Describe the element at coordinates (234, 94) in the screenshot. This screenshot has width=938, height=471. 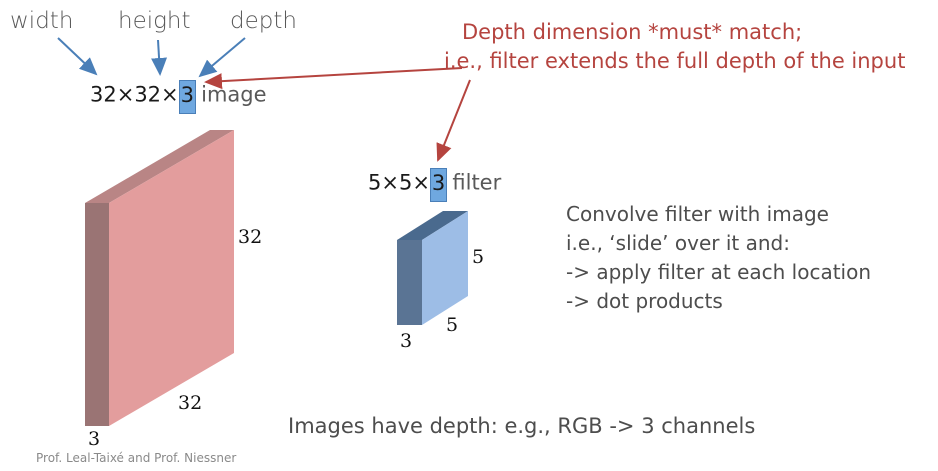
I see `image-spec-word: image` at that location.